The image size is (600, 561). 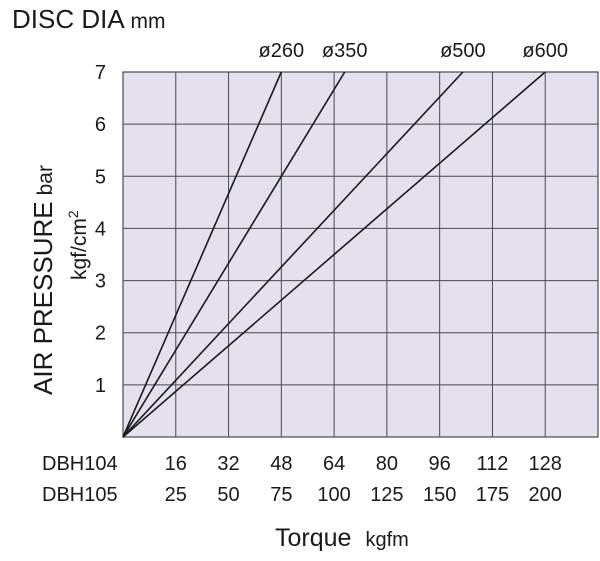 What do you see at coordinates (100, 177) in the screenshot?
I see `y-tick-label-4: 5` at bounding box center [100, 177].